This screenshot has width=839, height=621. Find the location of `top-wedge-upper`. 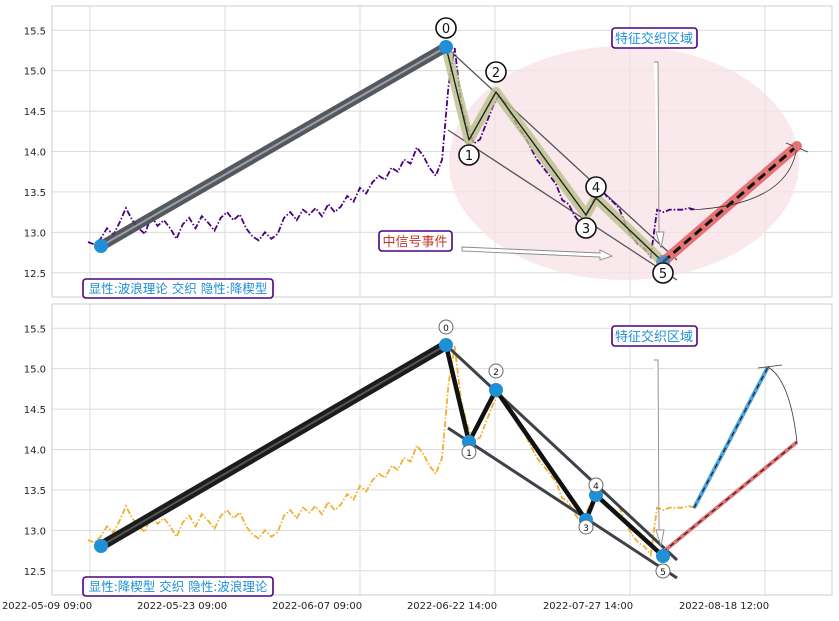

top-wedge-upper is located at coordinates (561, 153).